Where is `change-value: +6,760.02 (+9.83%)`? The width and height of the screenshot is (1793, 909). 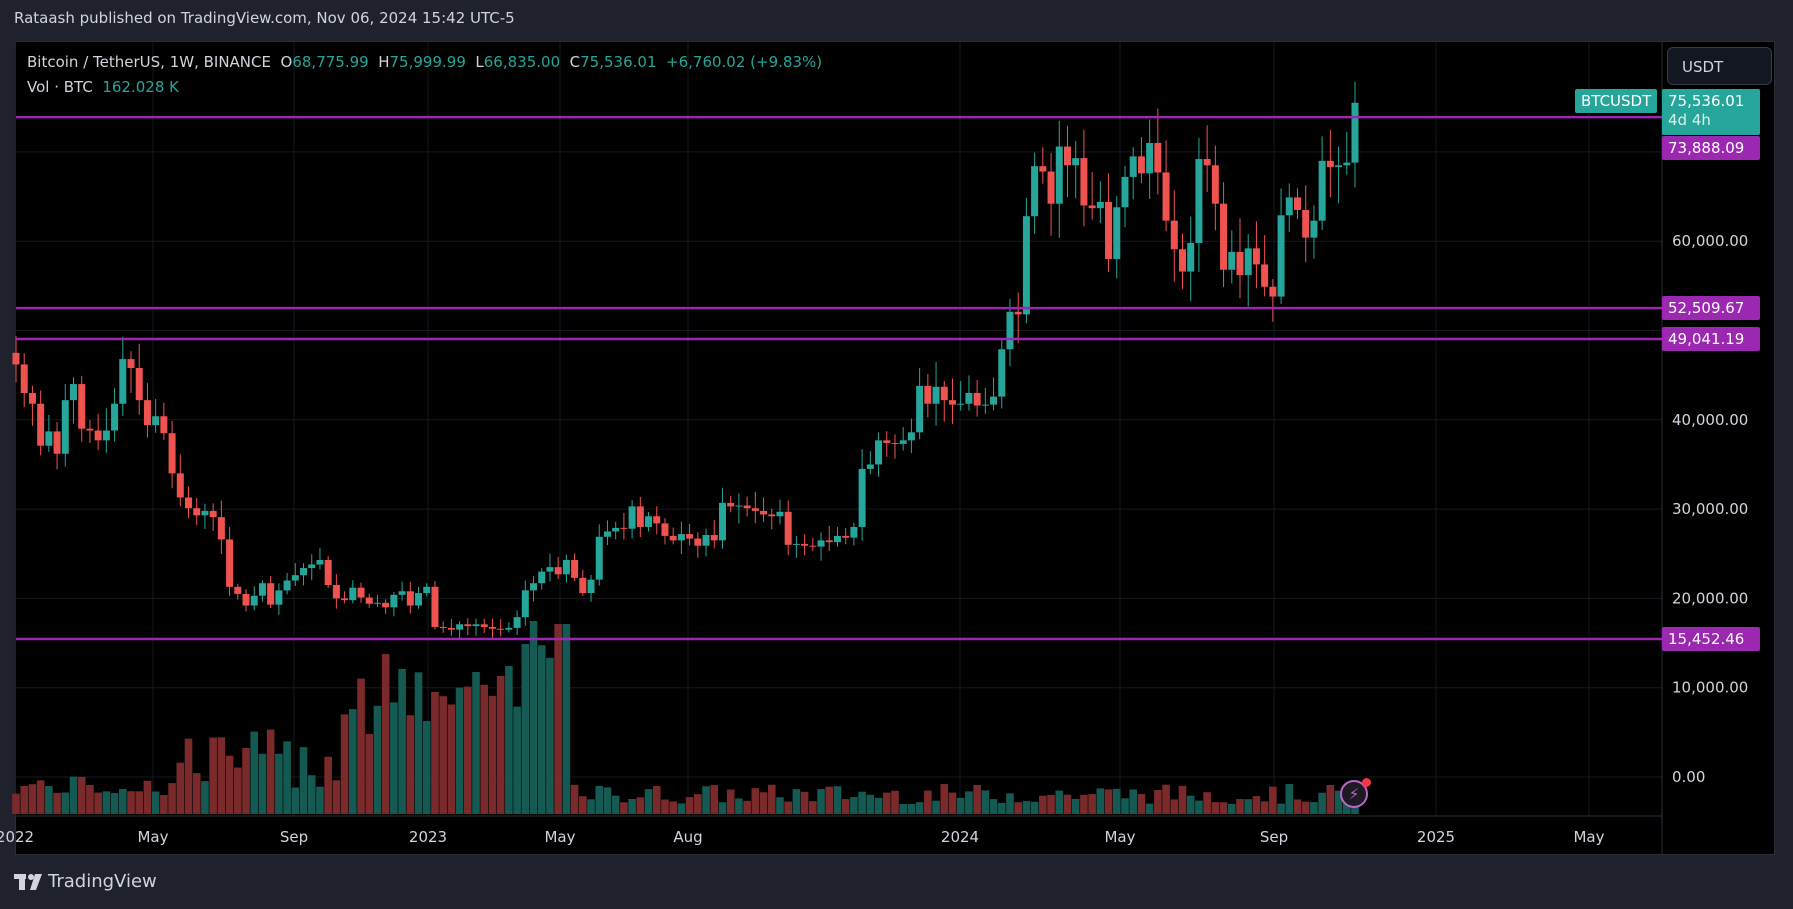
change-value: +6,760.02 (+9.83%) is located at coordinates (744, 62).